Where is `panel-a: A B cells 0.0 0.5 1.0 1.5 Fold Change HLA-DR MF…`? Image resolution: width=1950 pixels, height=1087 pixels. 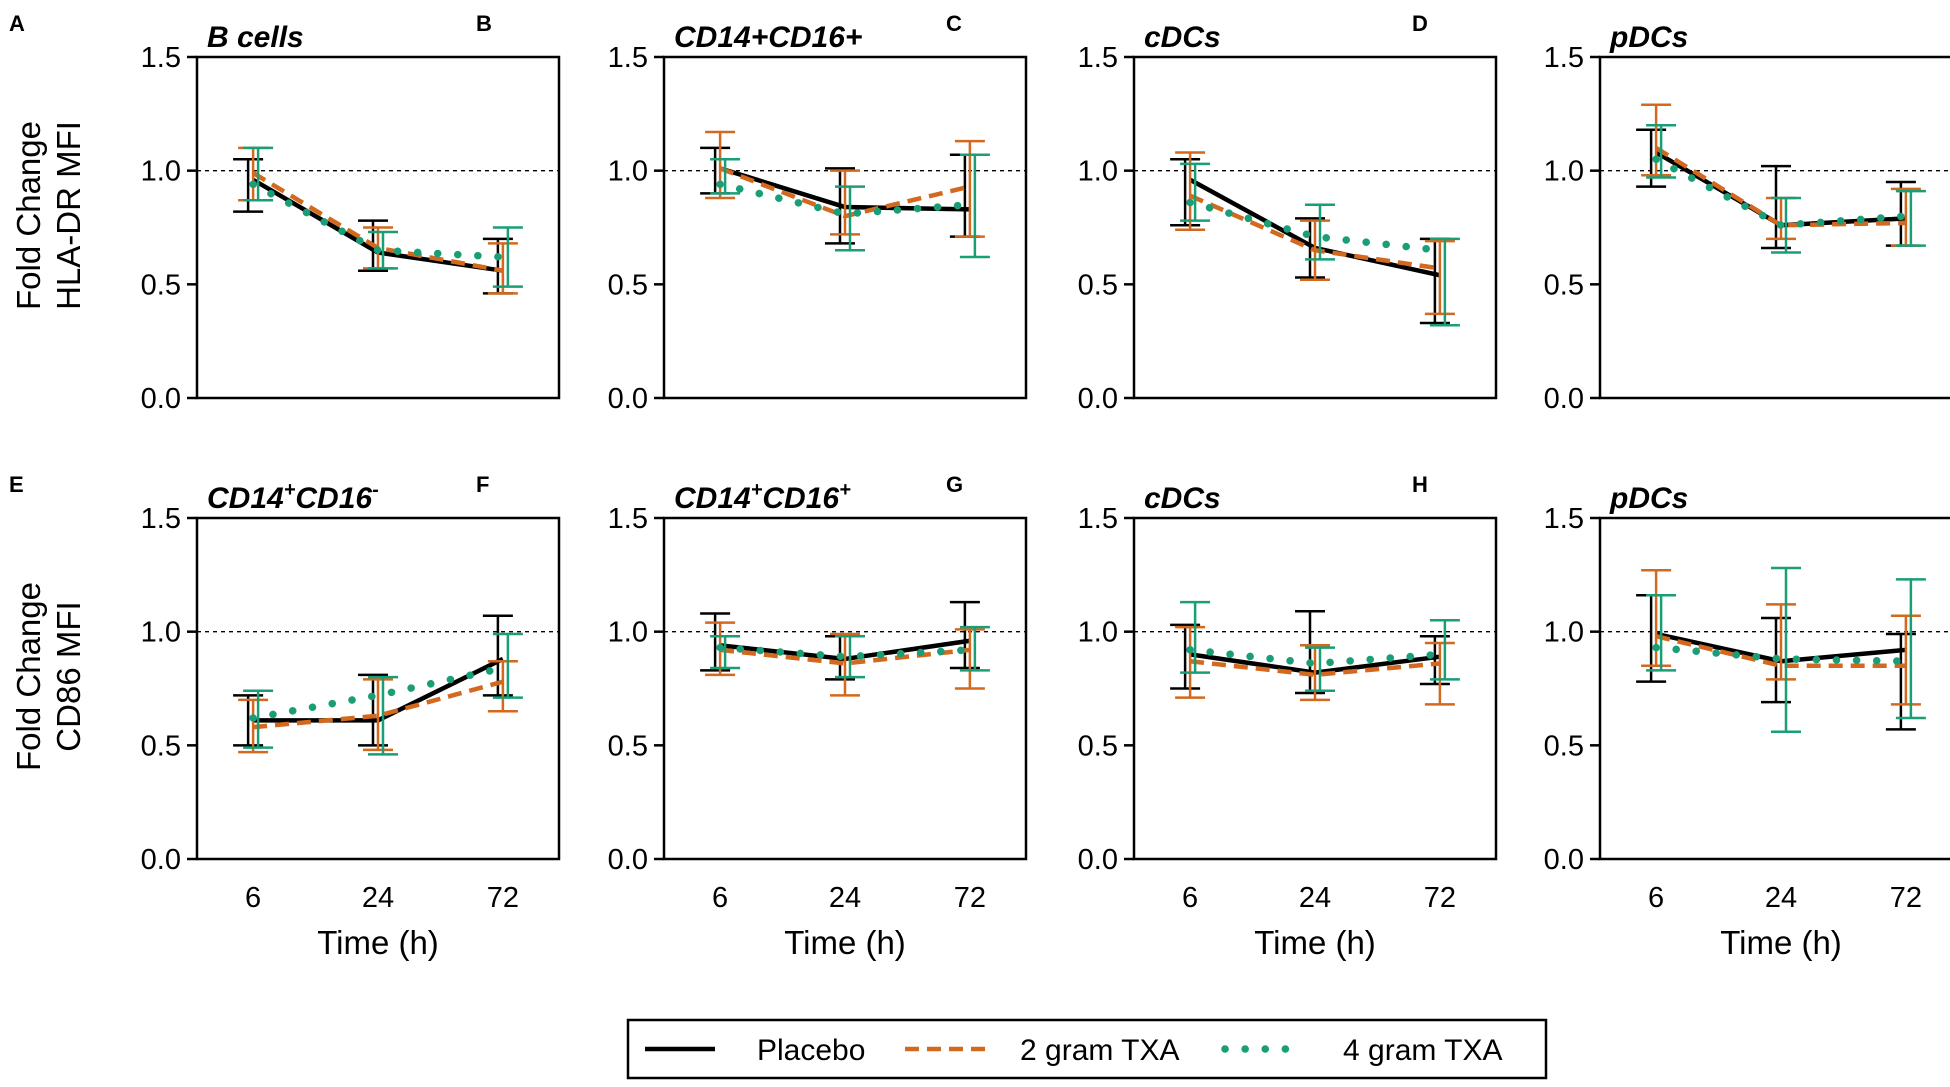
panel-a: A B cells 0.0 0.5 1.0 1.5 Fold Change HLA-DR MF… is located at coordinates (285, 213).